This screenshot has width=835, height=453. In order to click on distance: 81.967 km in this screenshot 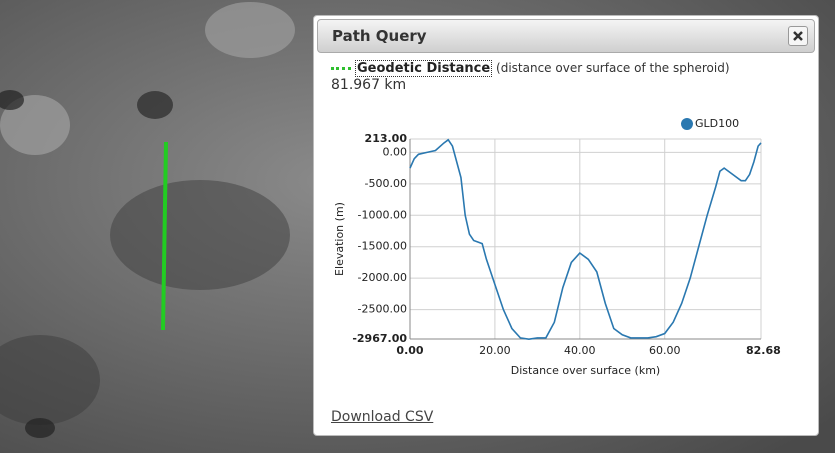, I will do `click(369, 85)`.